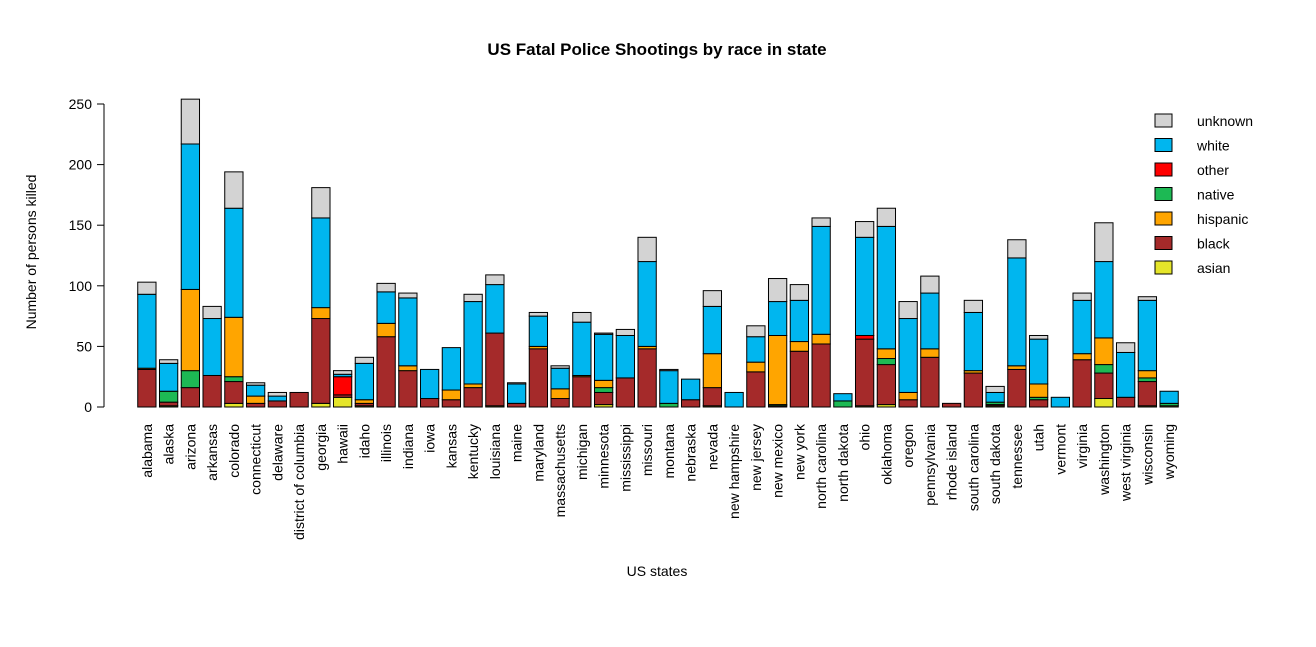 The width and height of the screenshot is (1316, 647). Describe the element at coordinates (756, 457) in the screenshot. I see `x-tick-label: new jersey` at that location.